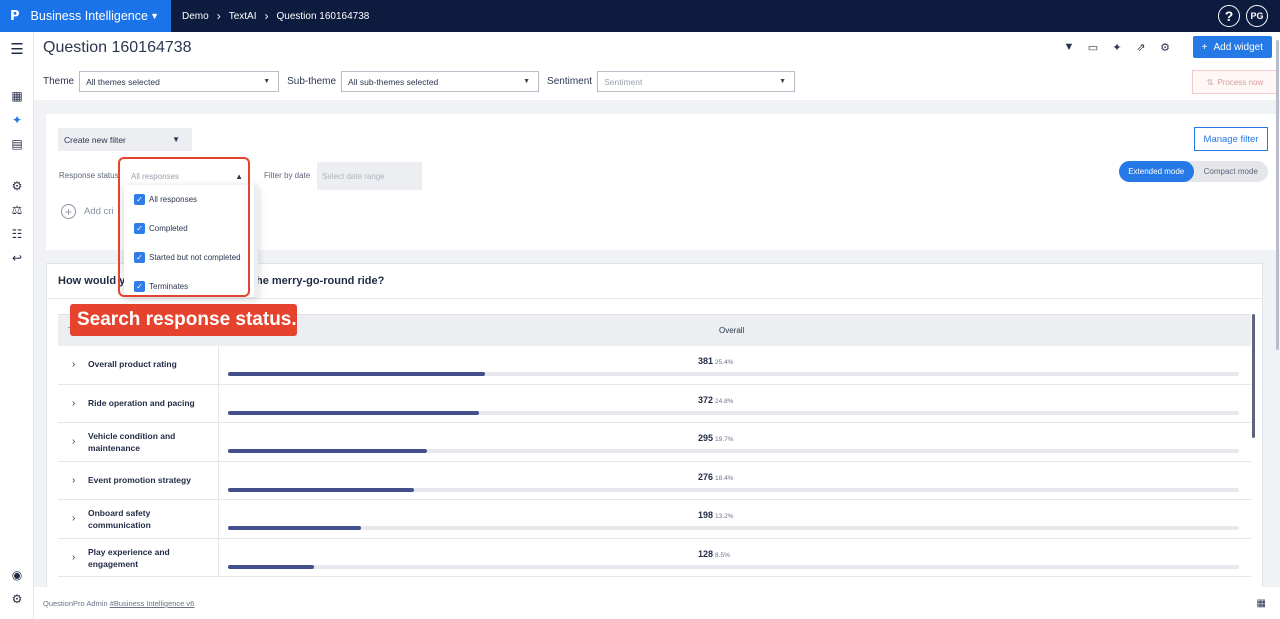 The height and width of the screenshot is (619, 1280). What do you see at coordinates (724, 439) in the screenshot?
I see `percent-value: 19.7%` at bounding box center [724, 439].